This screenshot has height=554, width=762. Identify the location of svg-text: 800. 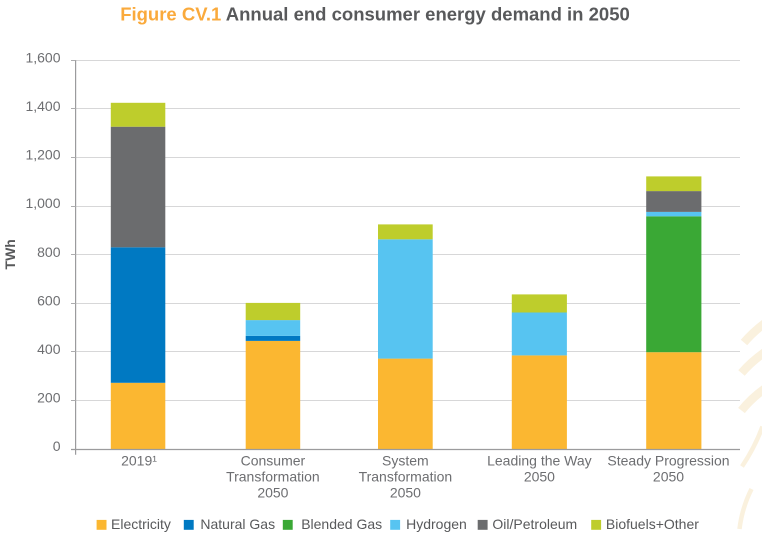
(49, 252).